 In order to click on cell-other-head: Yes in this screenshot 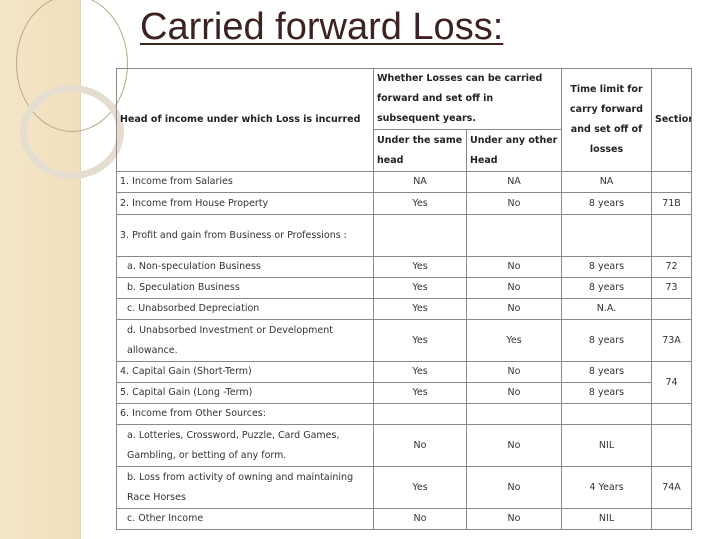, I will do `click(514, 340)`.